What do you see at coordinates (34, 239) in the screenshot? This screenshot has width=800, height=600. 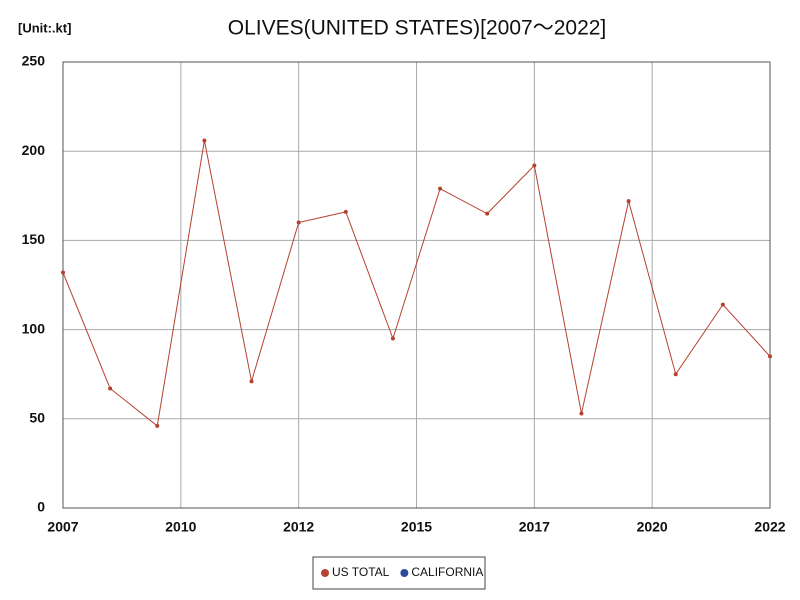 I see `y-tick-label: 150` at bounding box center [34, 239].